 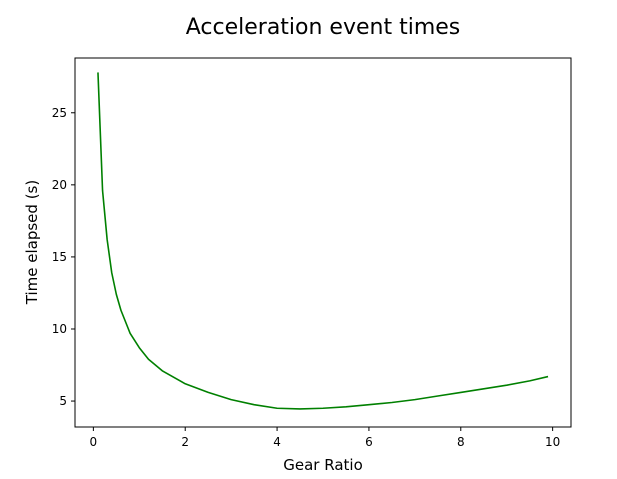 I want to click on x-tick-label: 4, so click(x=277, y=442).